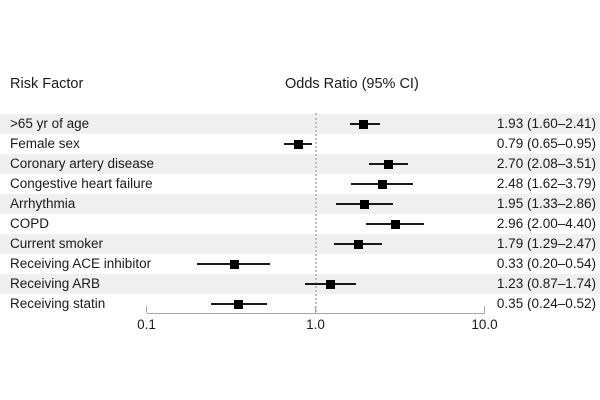 The height and width of the screenshot is (400, 600). Describe the element at coordinates (81, 263) in the screenshot. I see `row-label: Receiving ACE inhibitor` at that location.